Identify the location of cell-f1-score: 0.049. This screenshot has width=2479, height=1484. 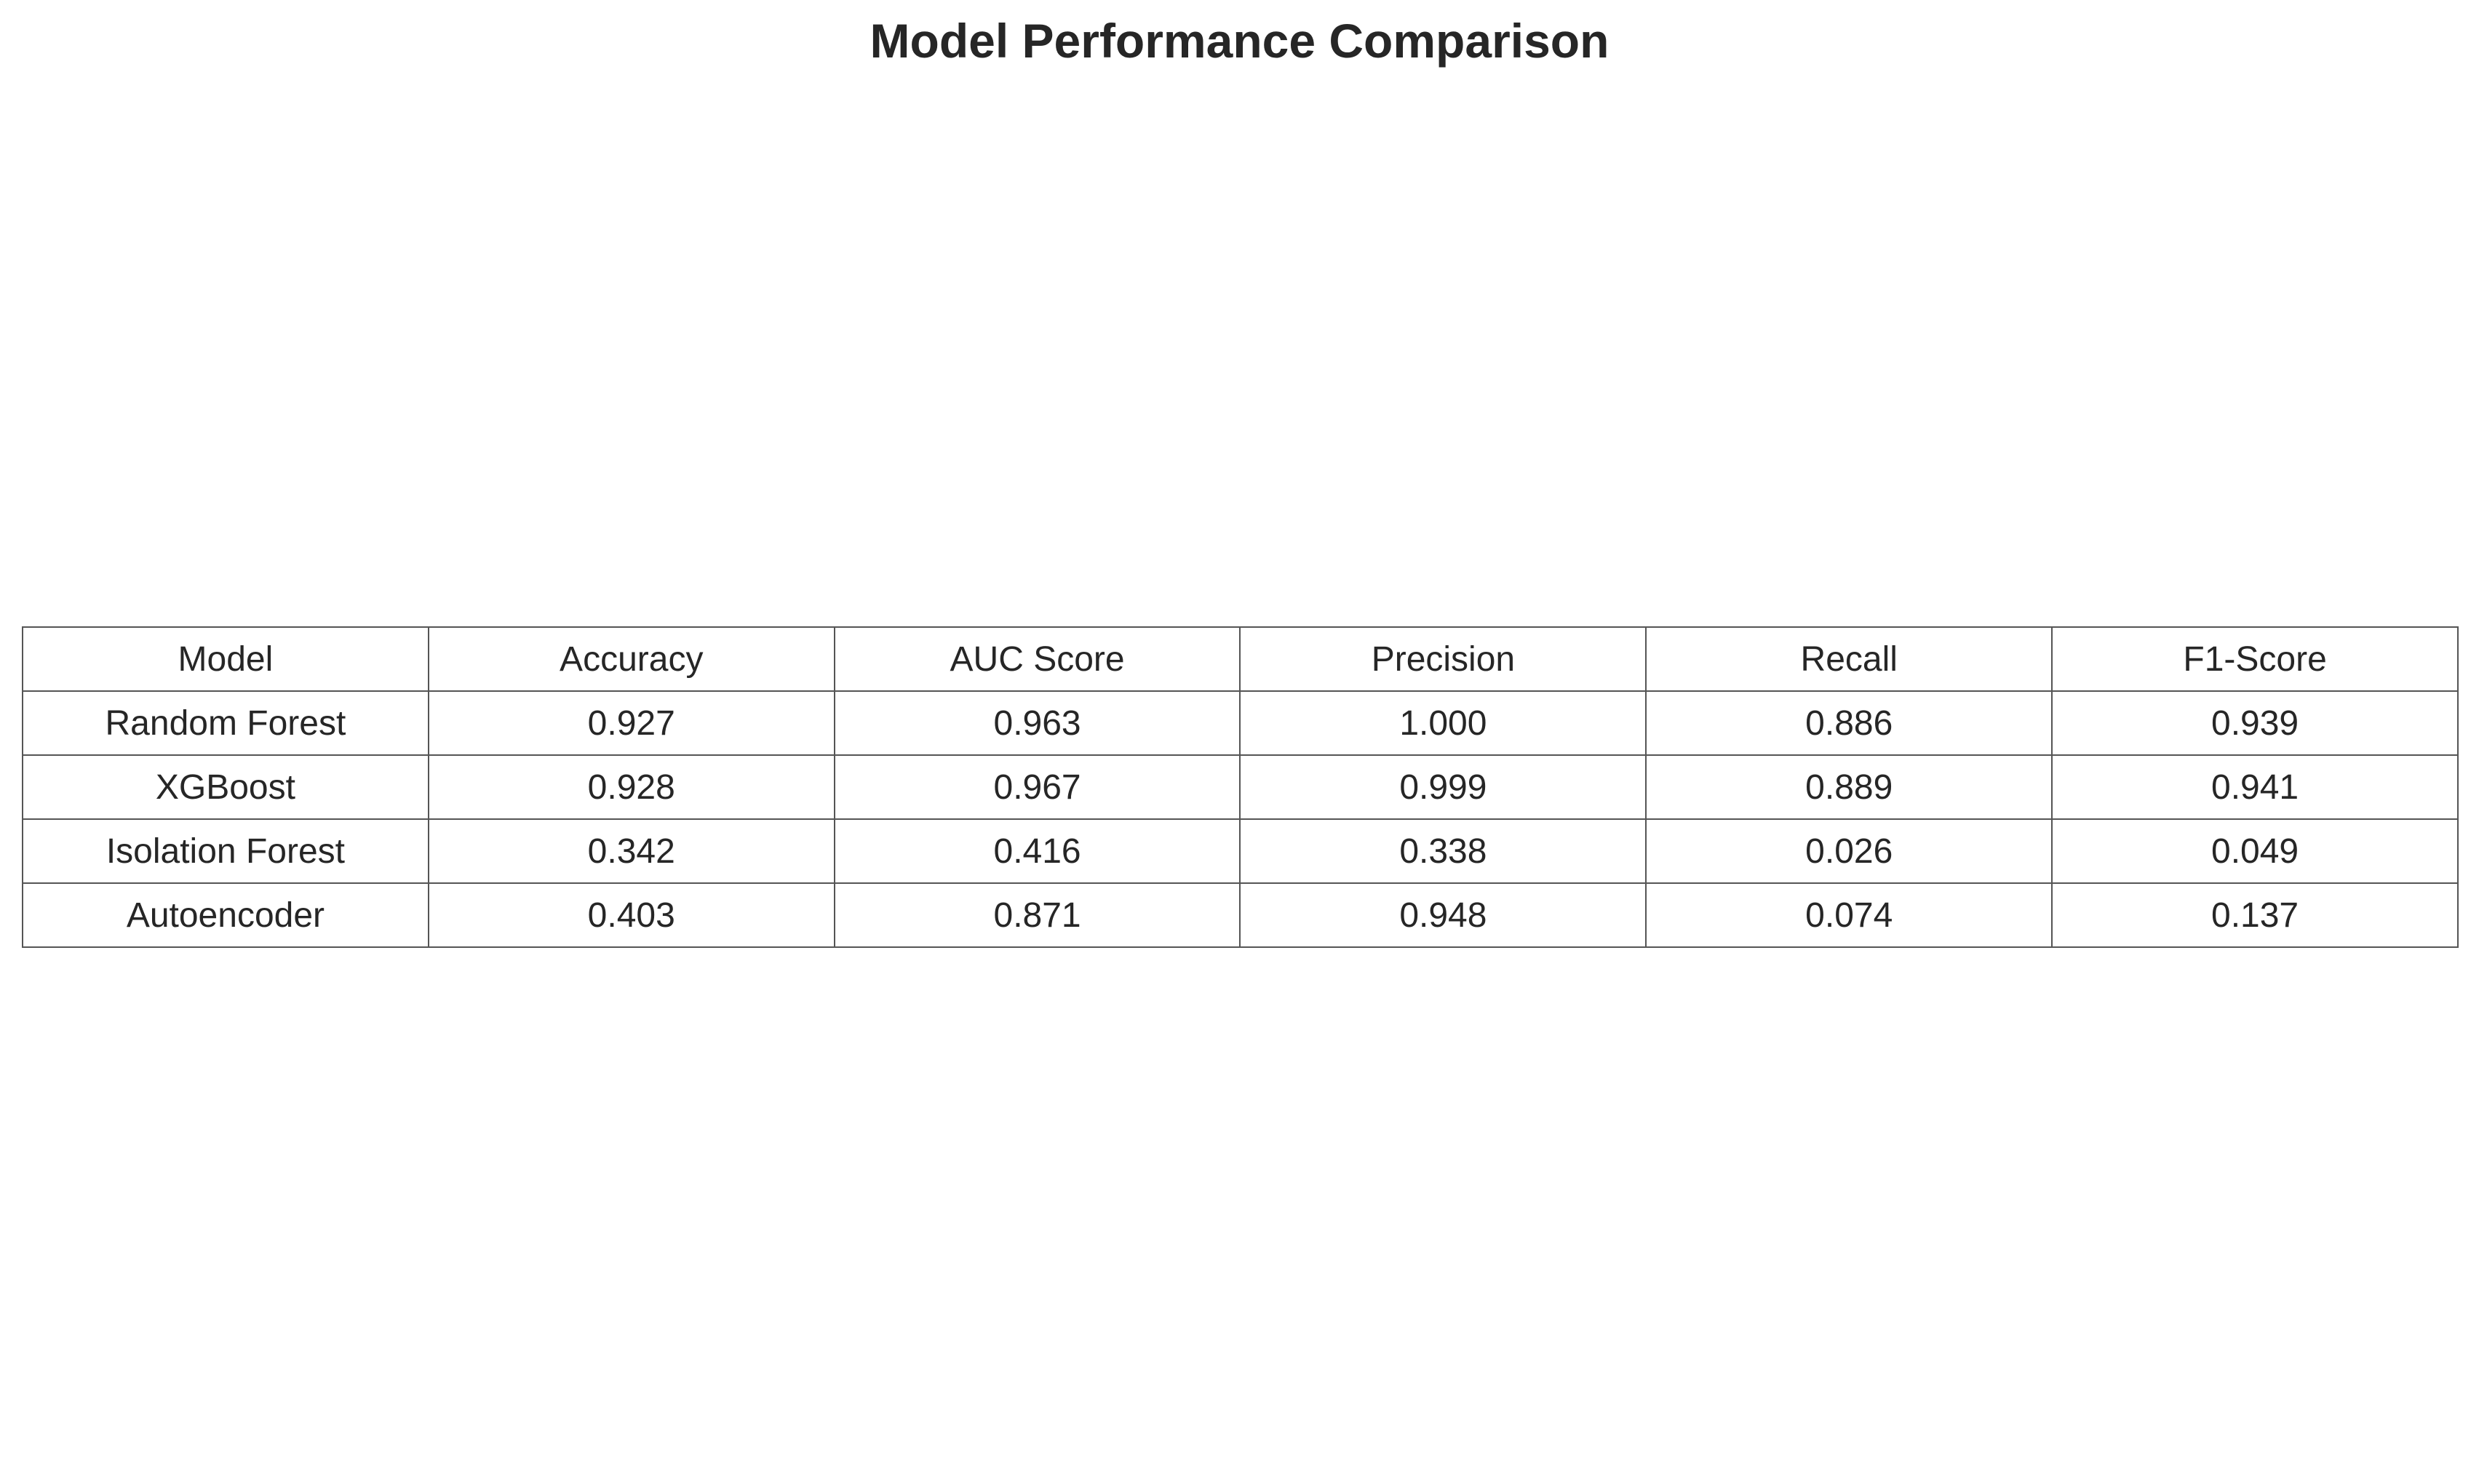
(2255, 851).